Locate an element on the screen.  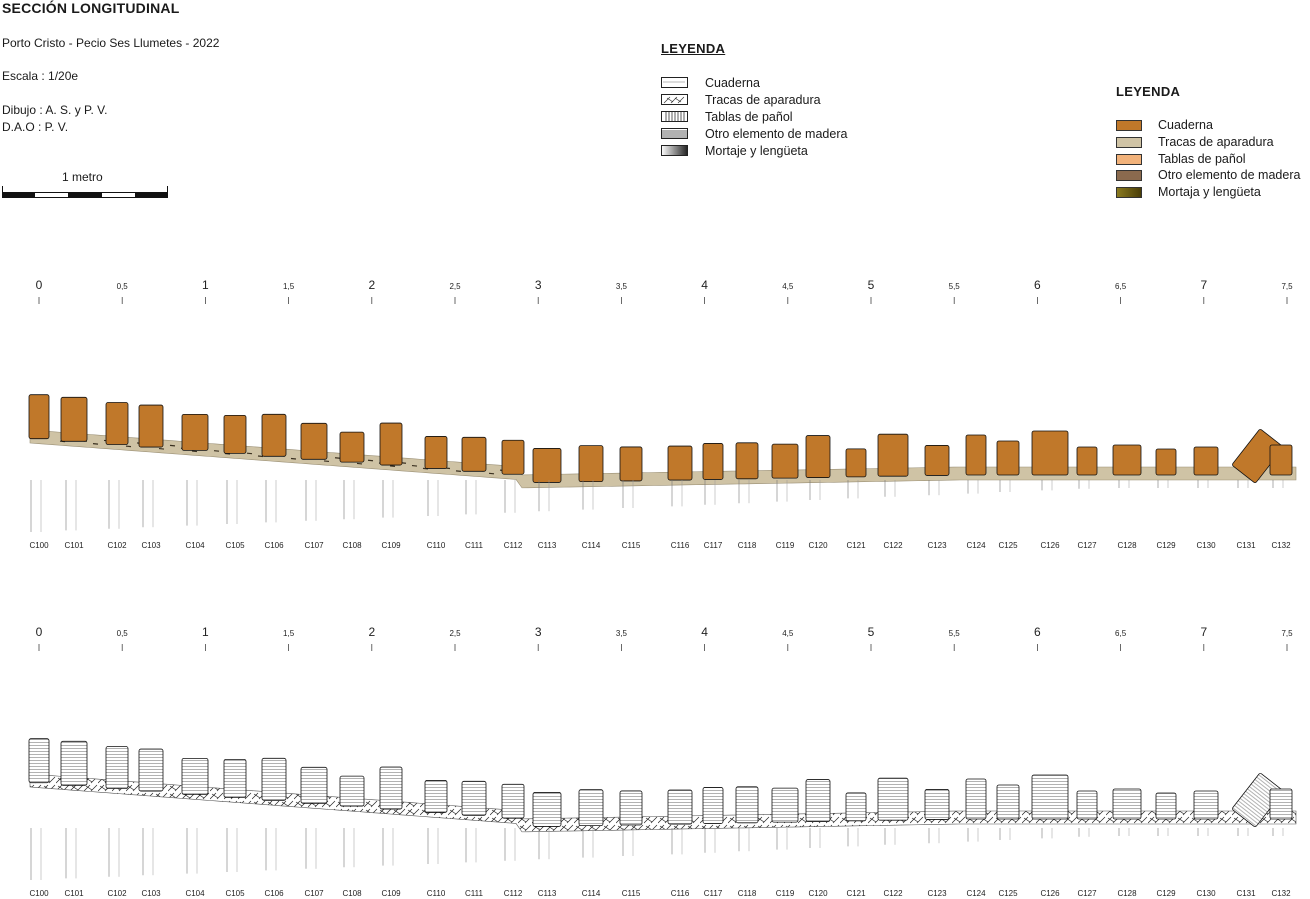
dao-credit: D.A.O : P. V. is located at coordinates (35, 127).